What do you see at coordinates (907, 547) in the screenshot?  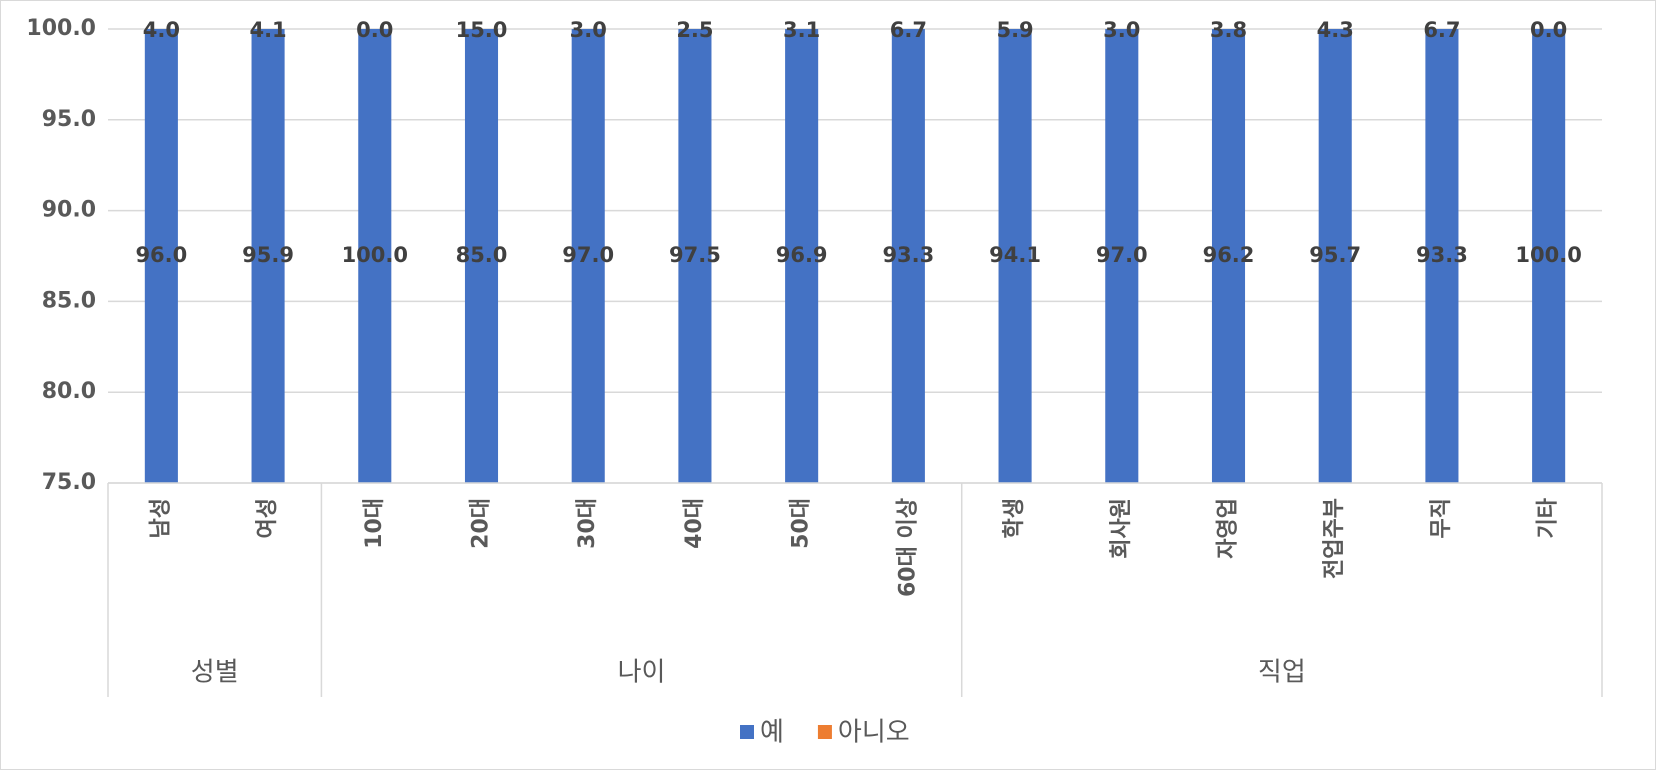 I see `x-tick-label: 60대 이상` at bounding box center [907, 547].